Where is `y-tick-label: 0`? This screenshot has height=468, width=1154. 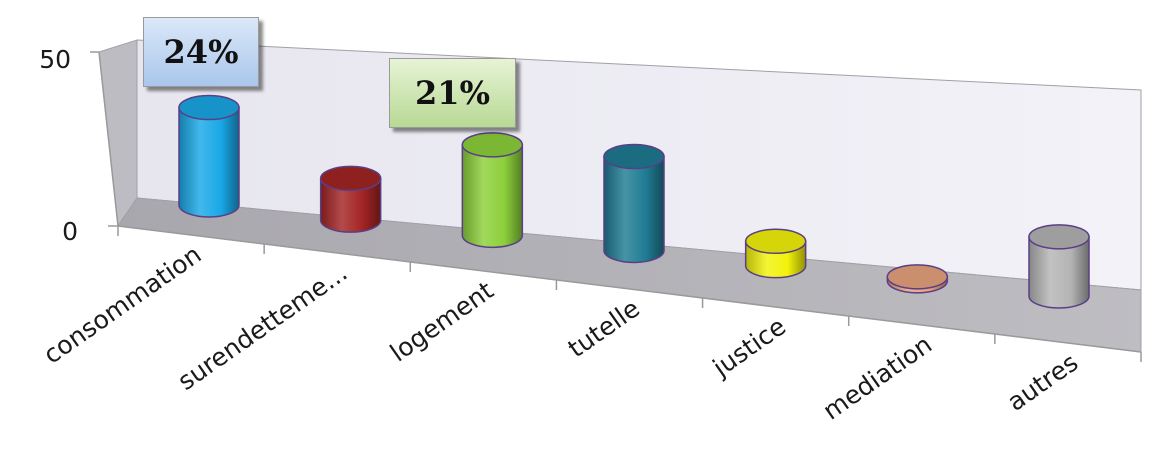 y-tick-label: 0 is located at coordinates (70, 231).